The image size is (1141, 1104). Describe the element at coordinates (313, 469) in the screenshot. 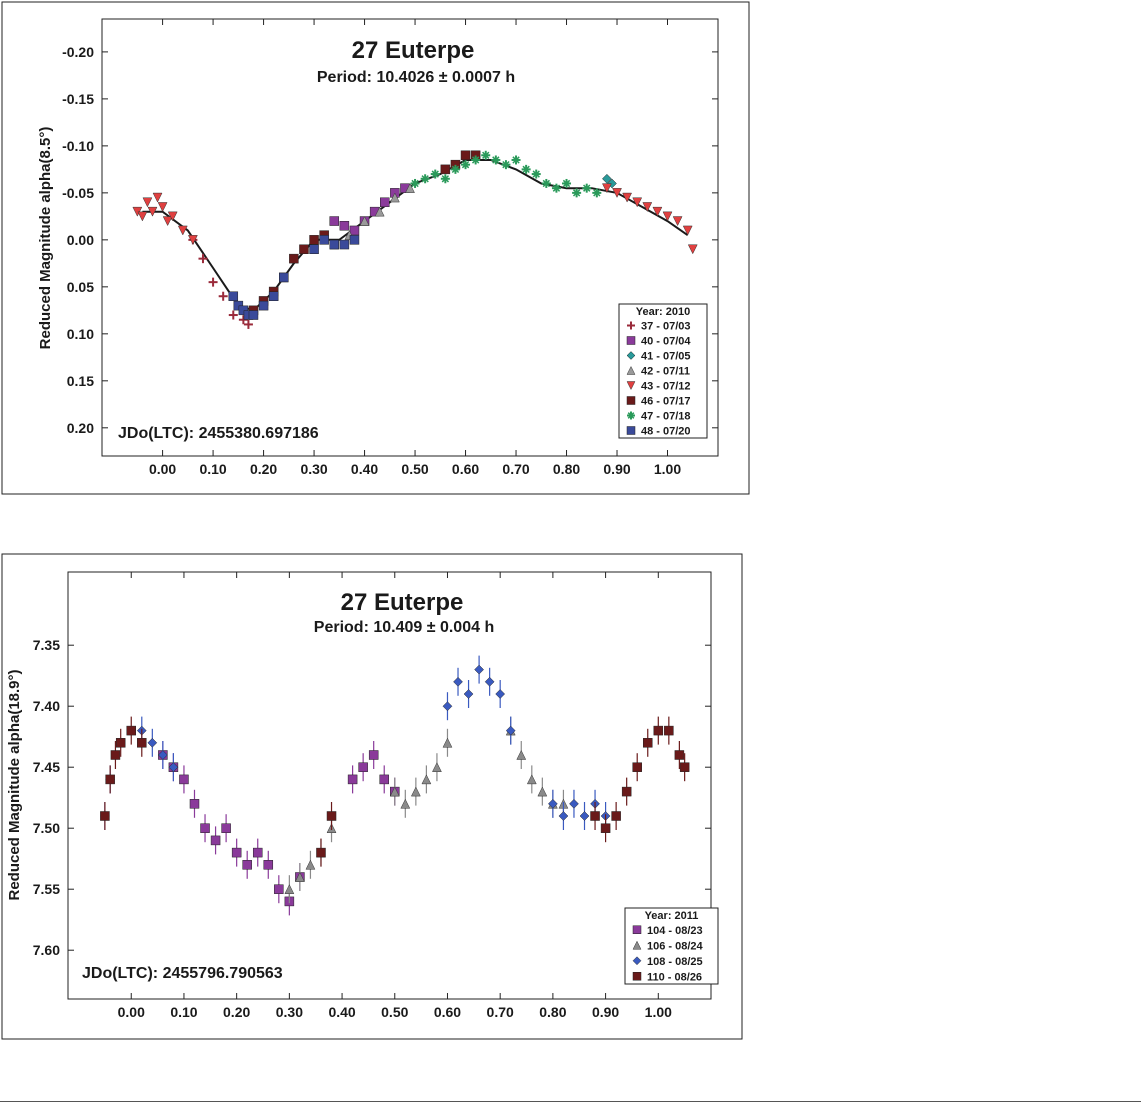

I see `x-tick-label: 0.30` at that location.